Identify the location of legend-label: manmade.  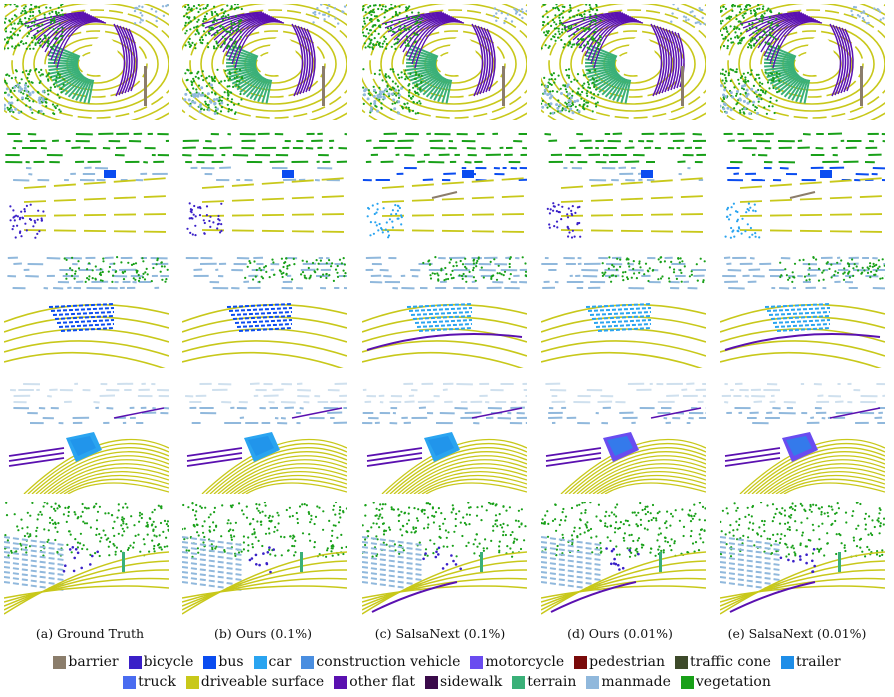
(636, 682).